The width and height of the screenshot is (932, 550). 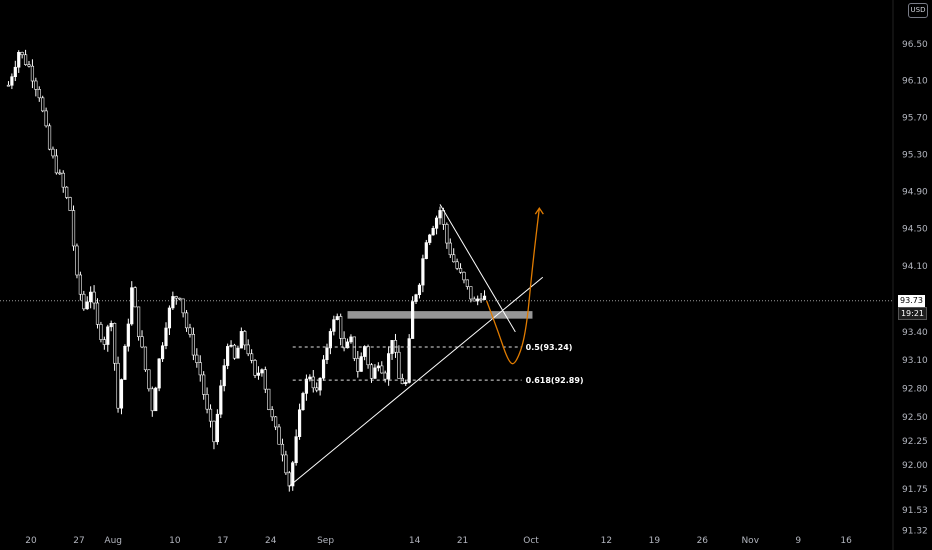 I want to click on x-tick-label: 26, so click(x=703, y=541).